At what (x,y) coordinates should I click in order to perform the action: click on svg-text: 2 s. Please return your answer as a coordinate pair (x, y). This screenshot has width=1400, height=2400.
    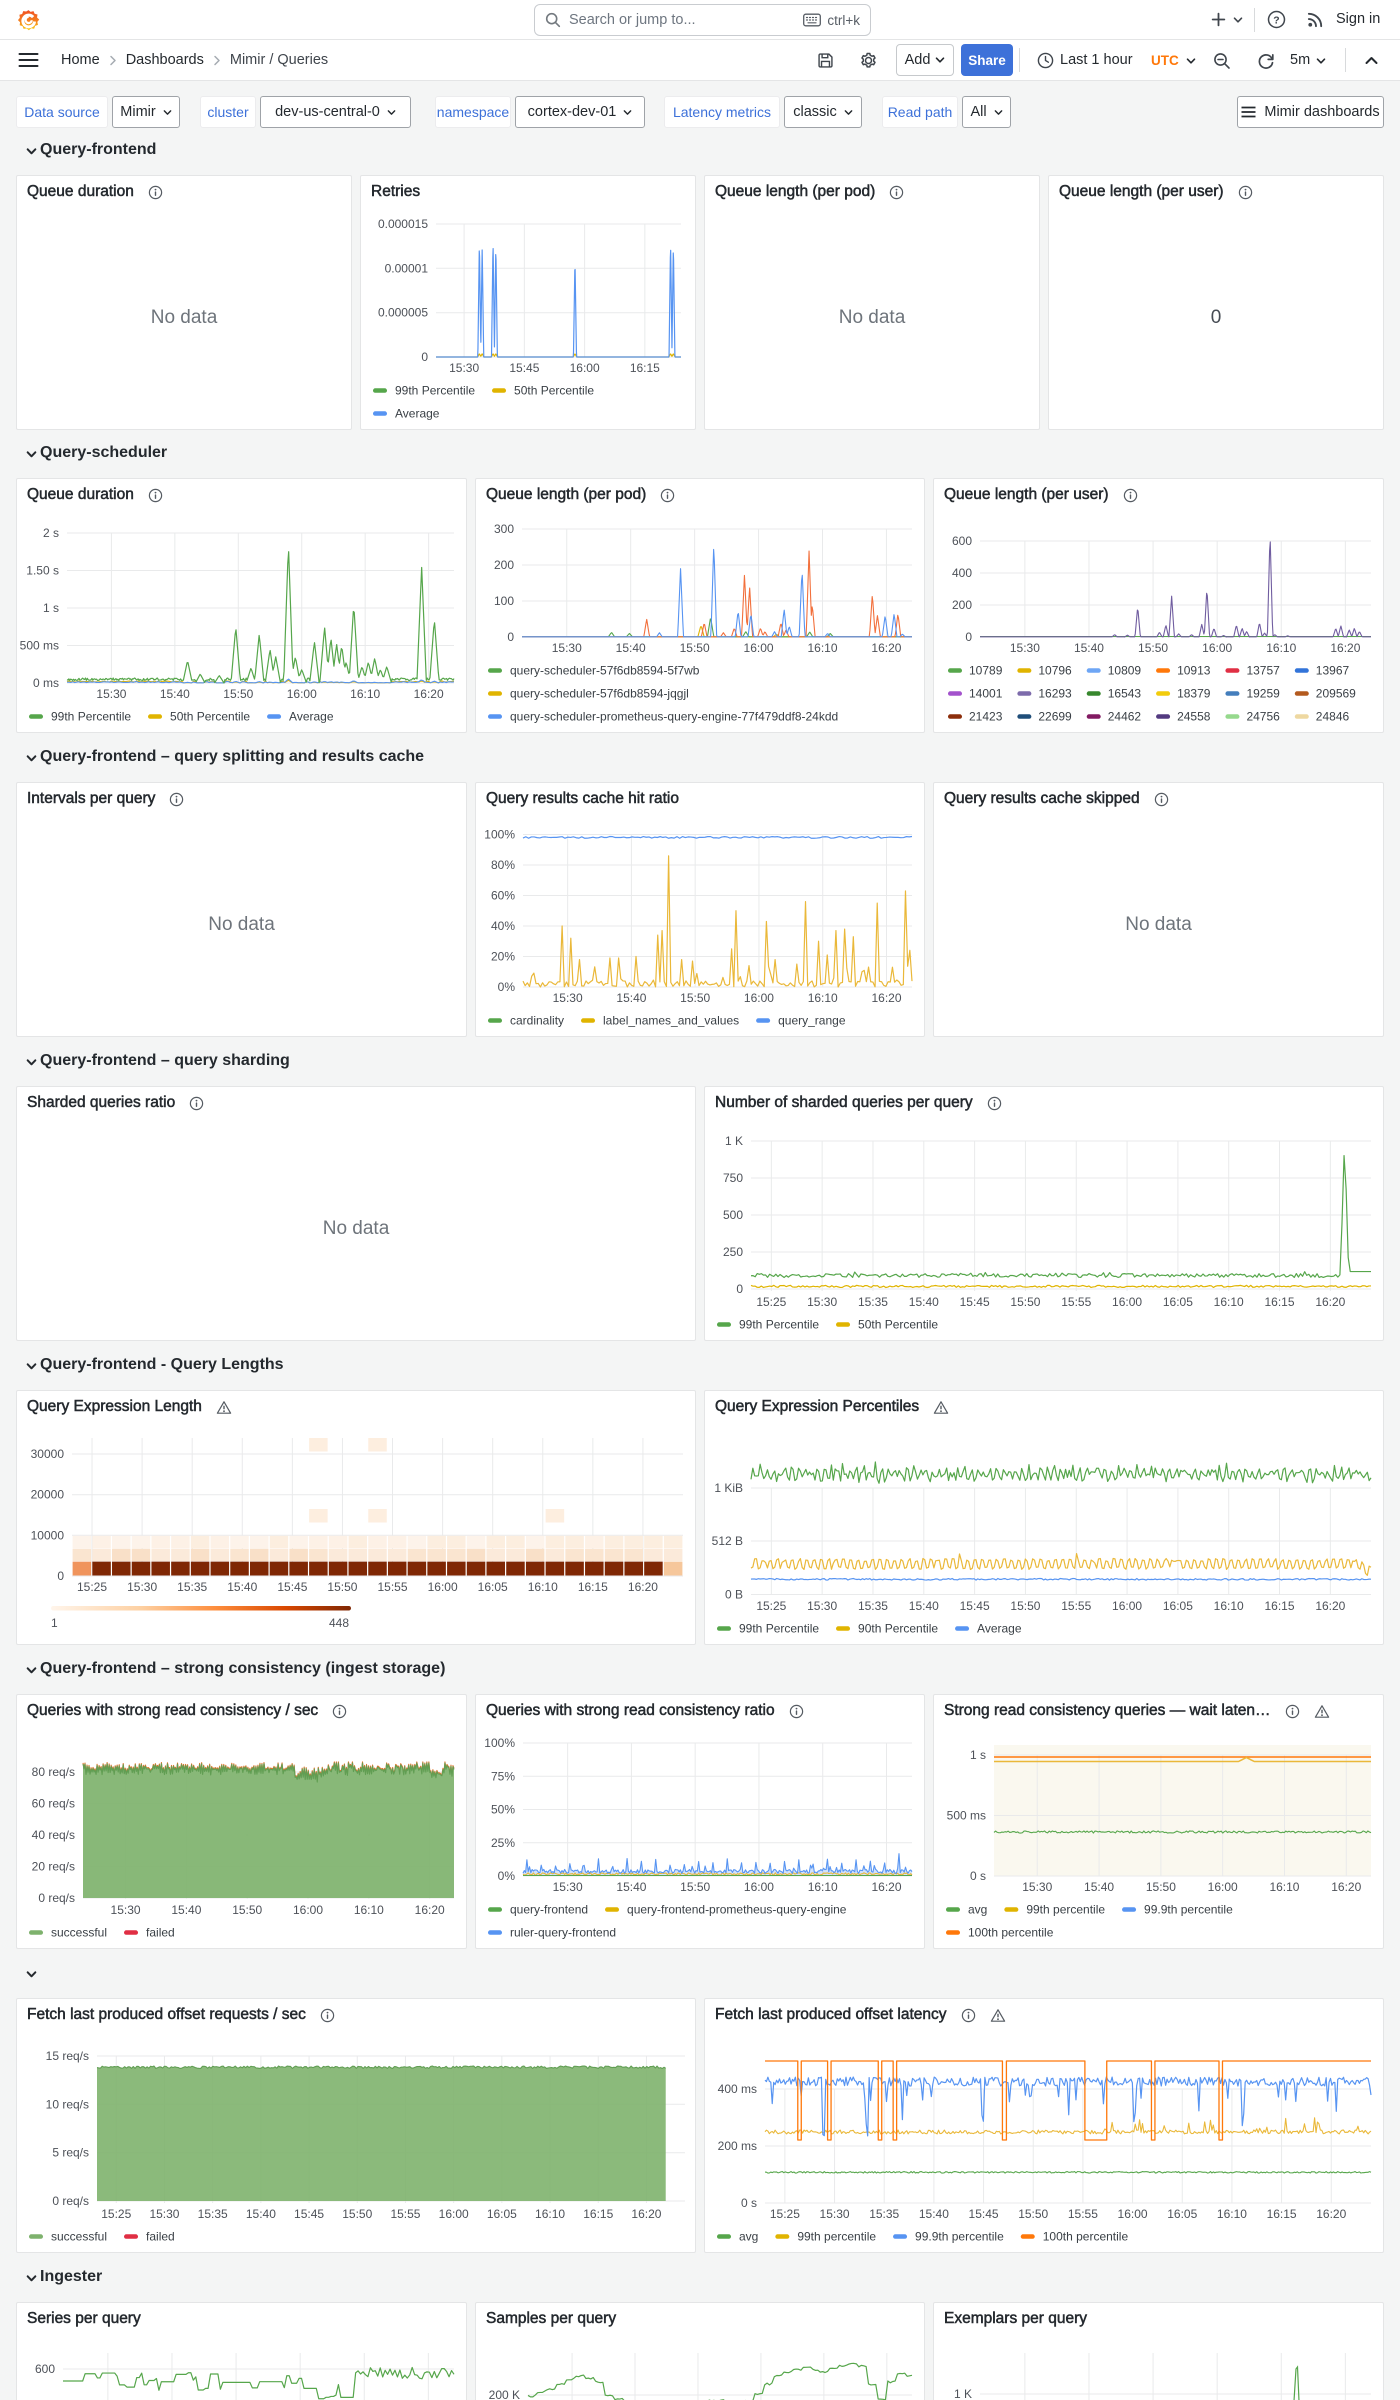
    Looking at the image, I should click on (51, 533).